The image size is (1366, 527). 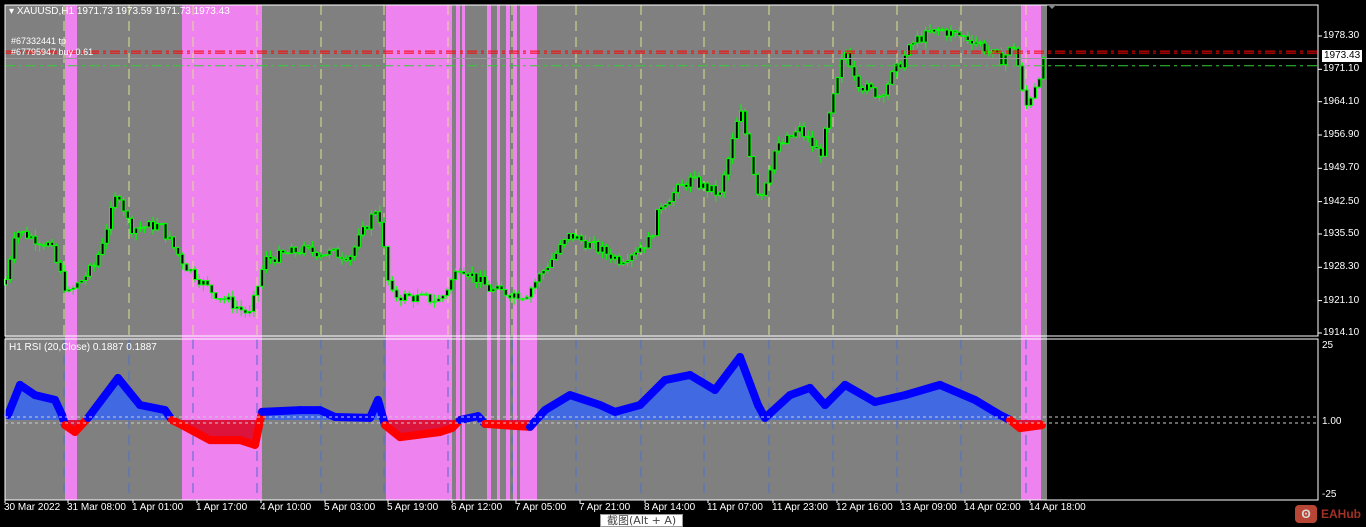 What do you see at coordinates (1341, 69) in the screenshot?
I see `price-axis-label: 1971.10` at bounding box center [1341, 69].